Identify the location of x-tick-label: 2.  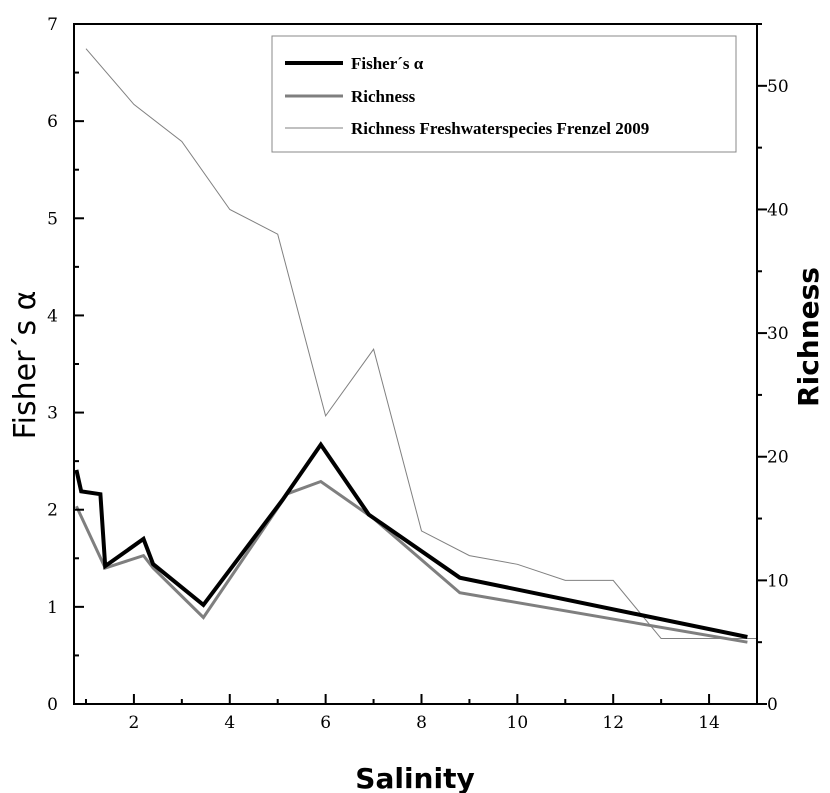
(133, 723).